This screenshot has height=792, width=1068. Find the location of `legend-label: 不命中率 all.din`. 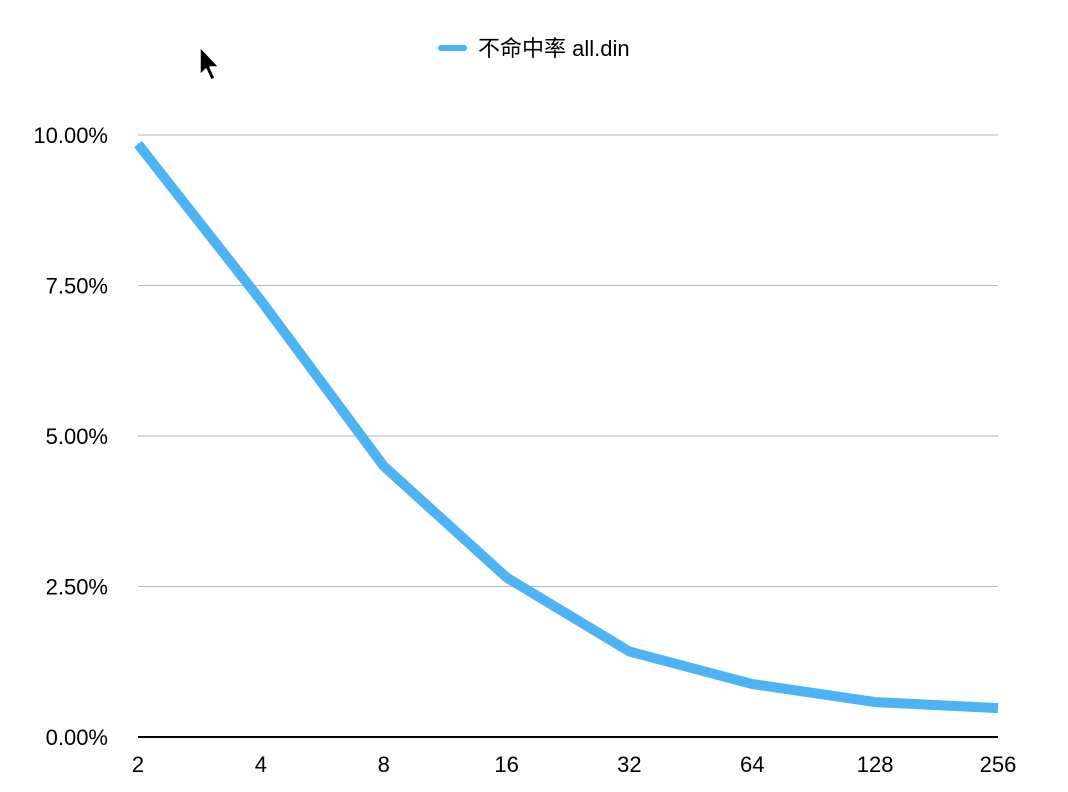

legend-label: 不命中率 all.din is located at coordinates (554, 48).